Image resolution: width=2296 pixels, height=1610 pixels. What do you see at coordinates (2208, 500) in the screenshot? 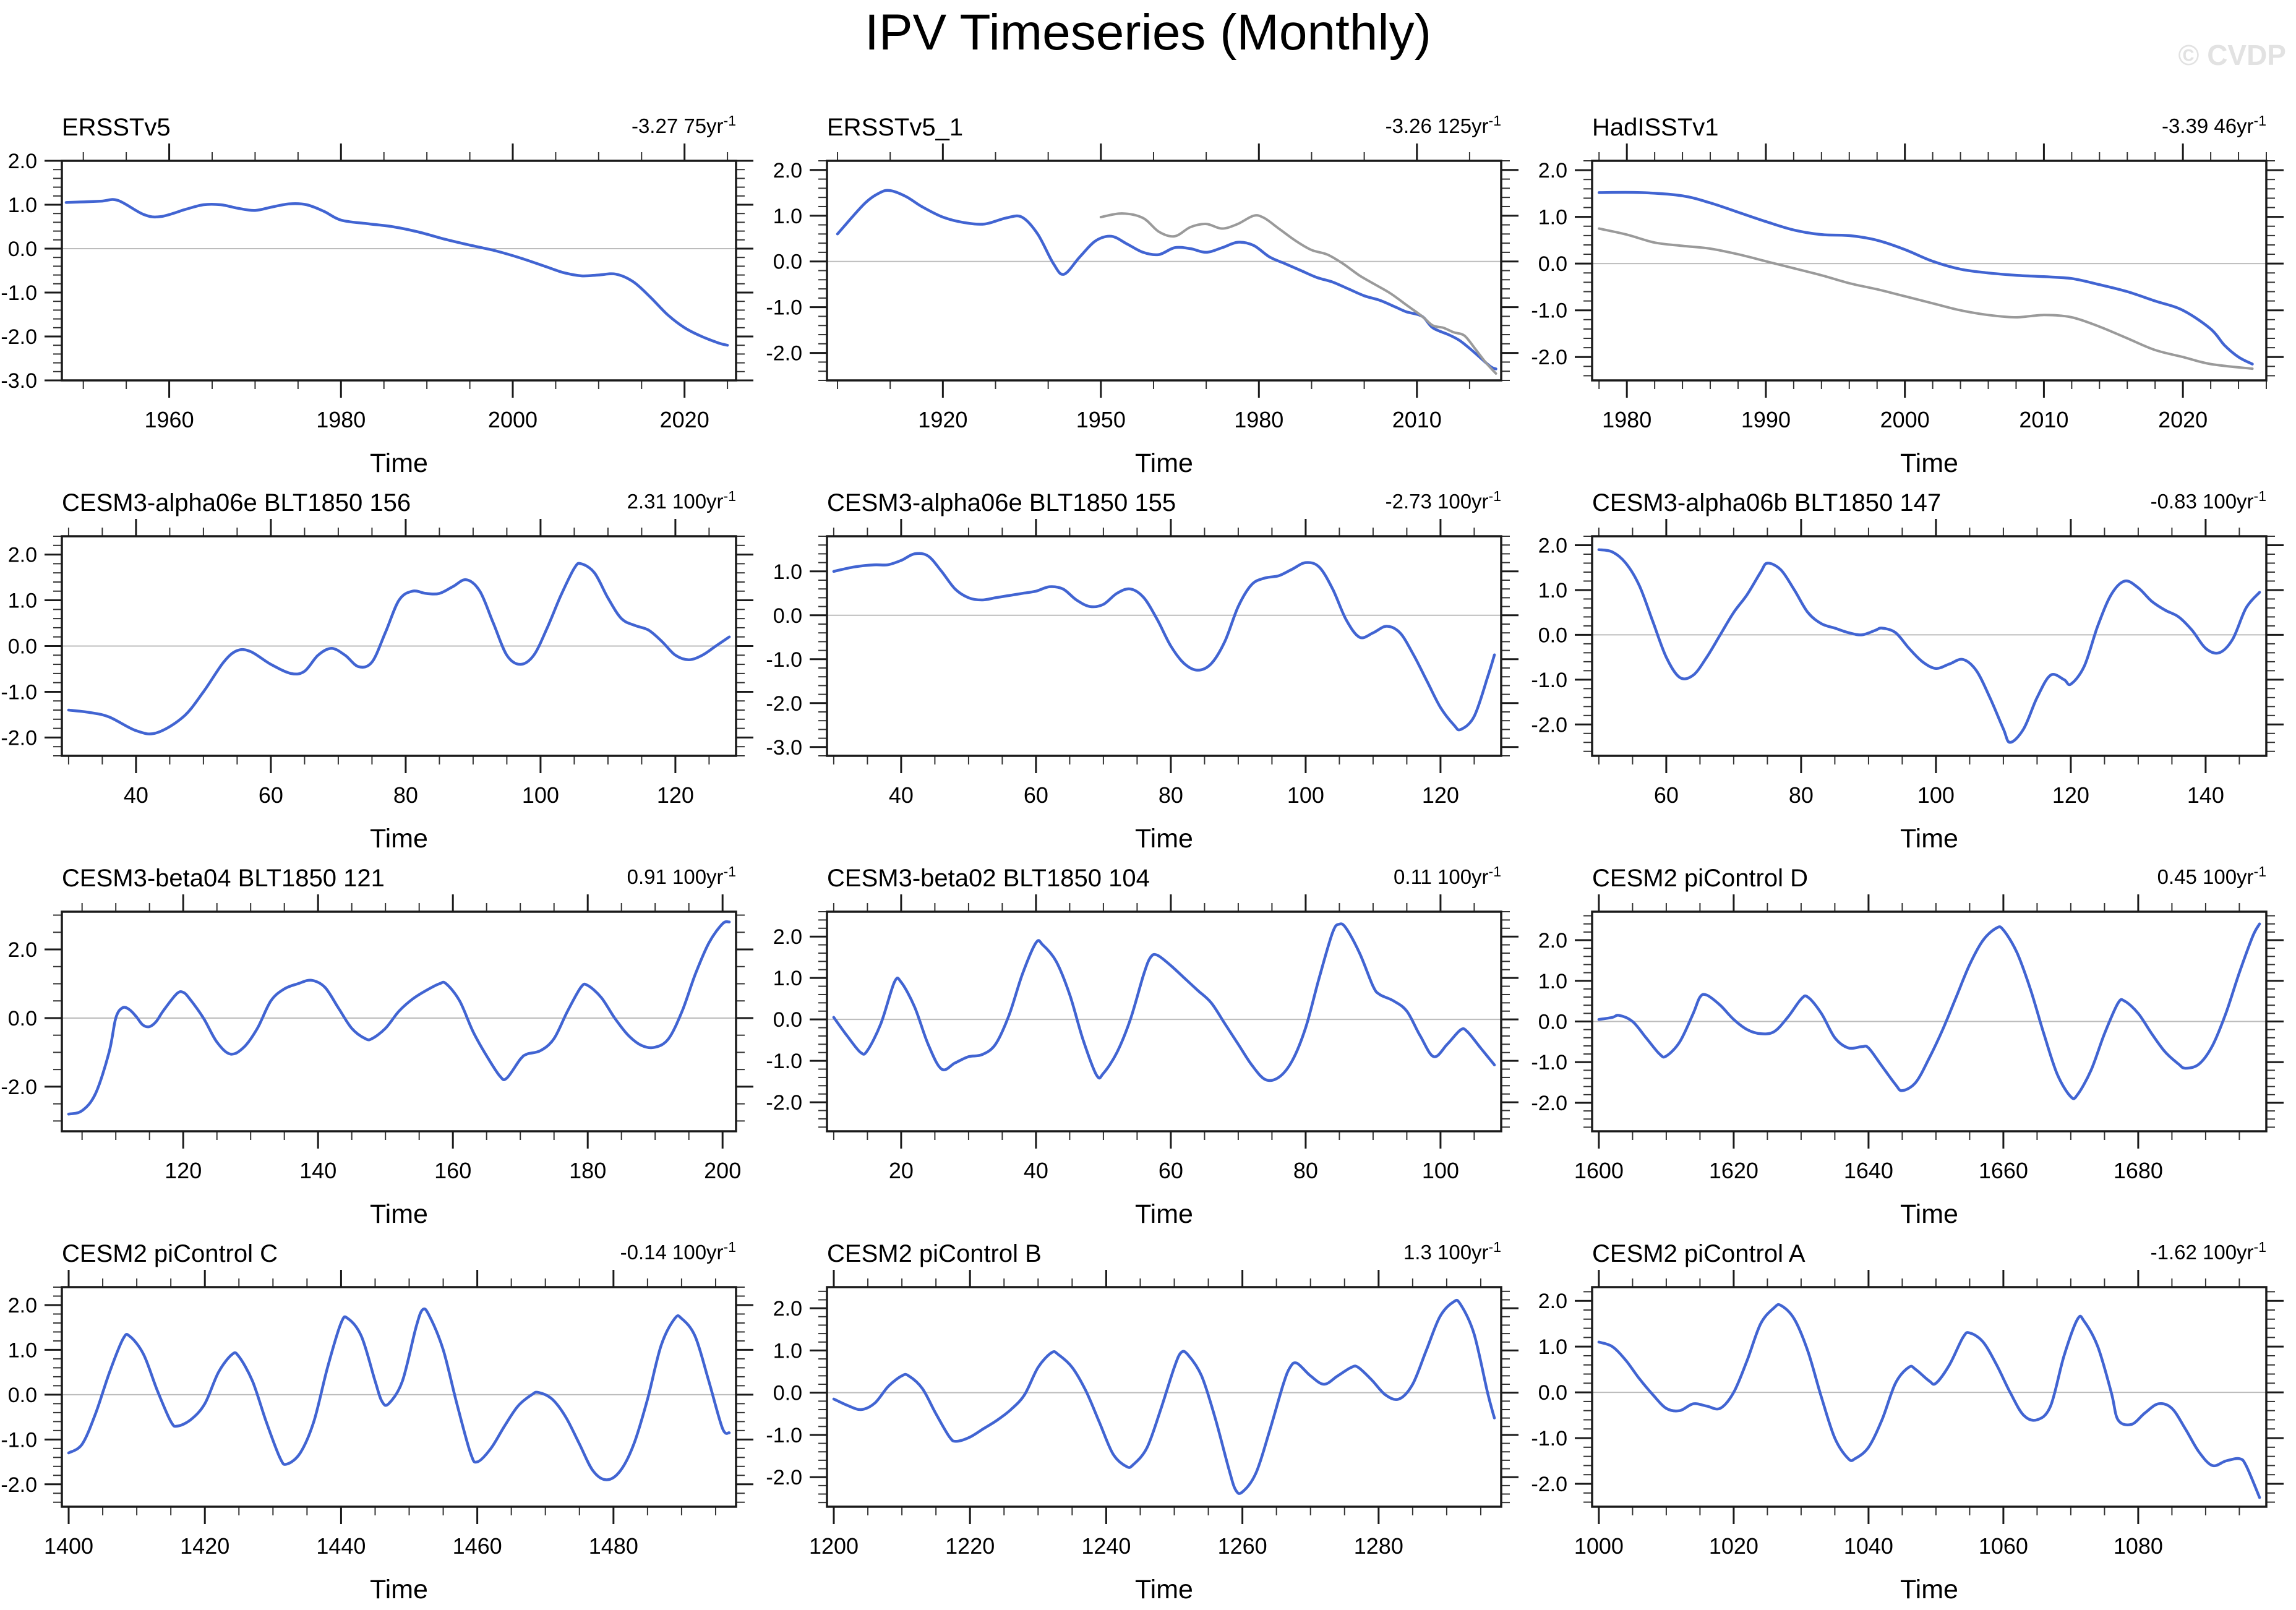
I see `trend-value: -0.83 100yr-1` at bounding box center [2208, 500].